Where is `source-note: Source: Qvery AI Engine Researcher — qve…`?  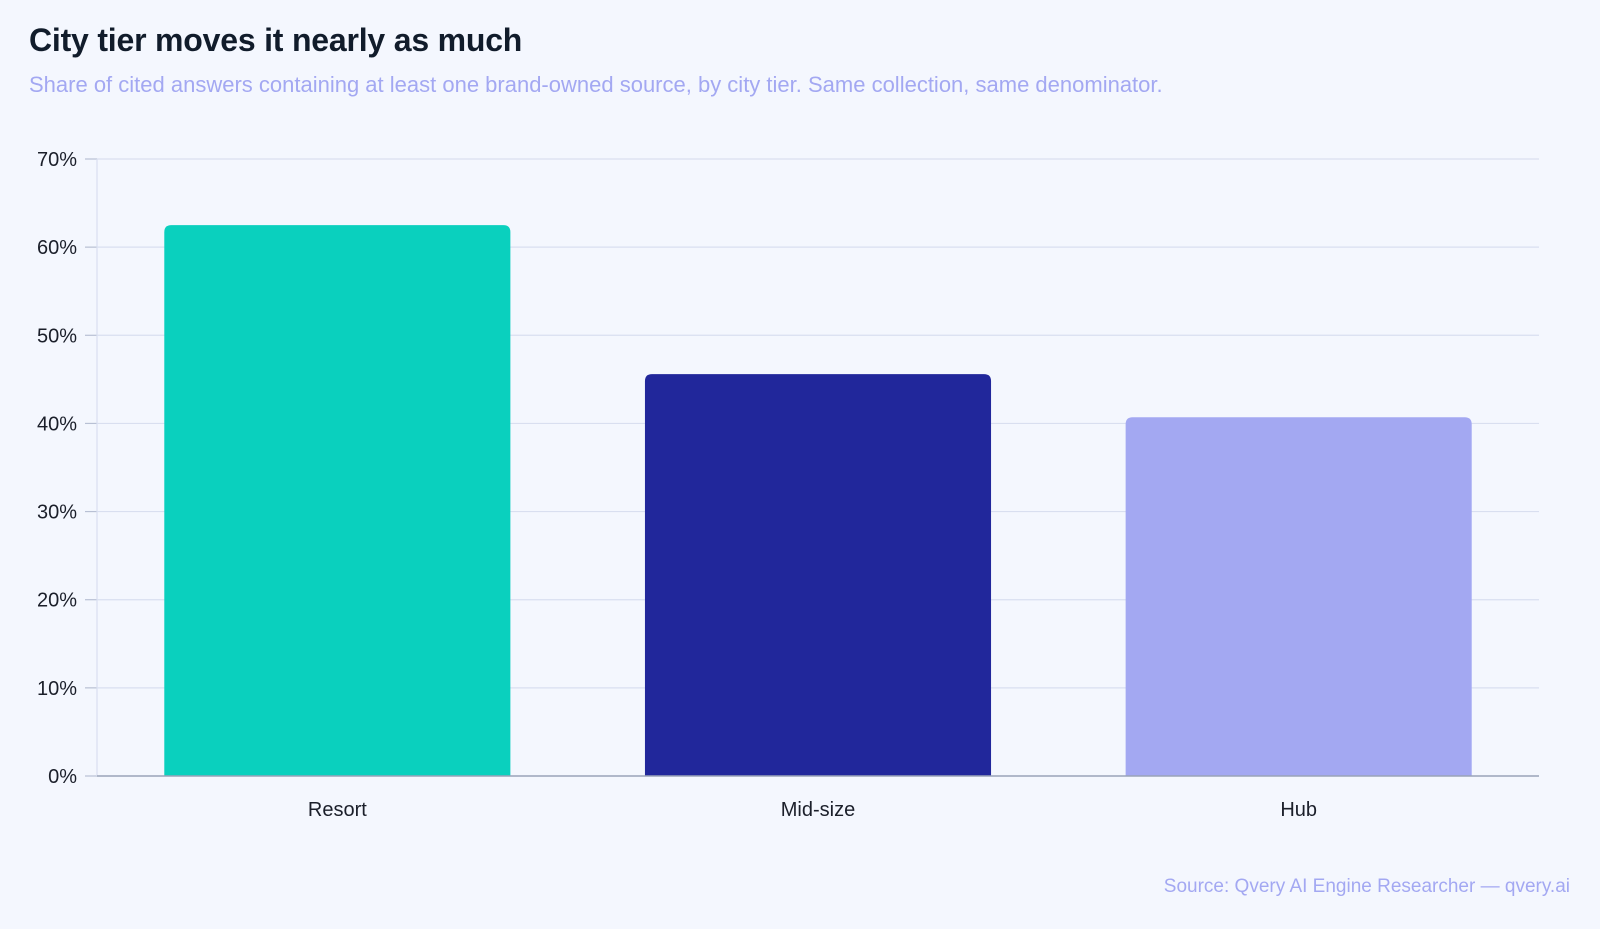
source-note: Source: Qvery AI Engine Researcher — qve… is located at coordinates (1366, 886).